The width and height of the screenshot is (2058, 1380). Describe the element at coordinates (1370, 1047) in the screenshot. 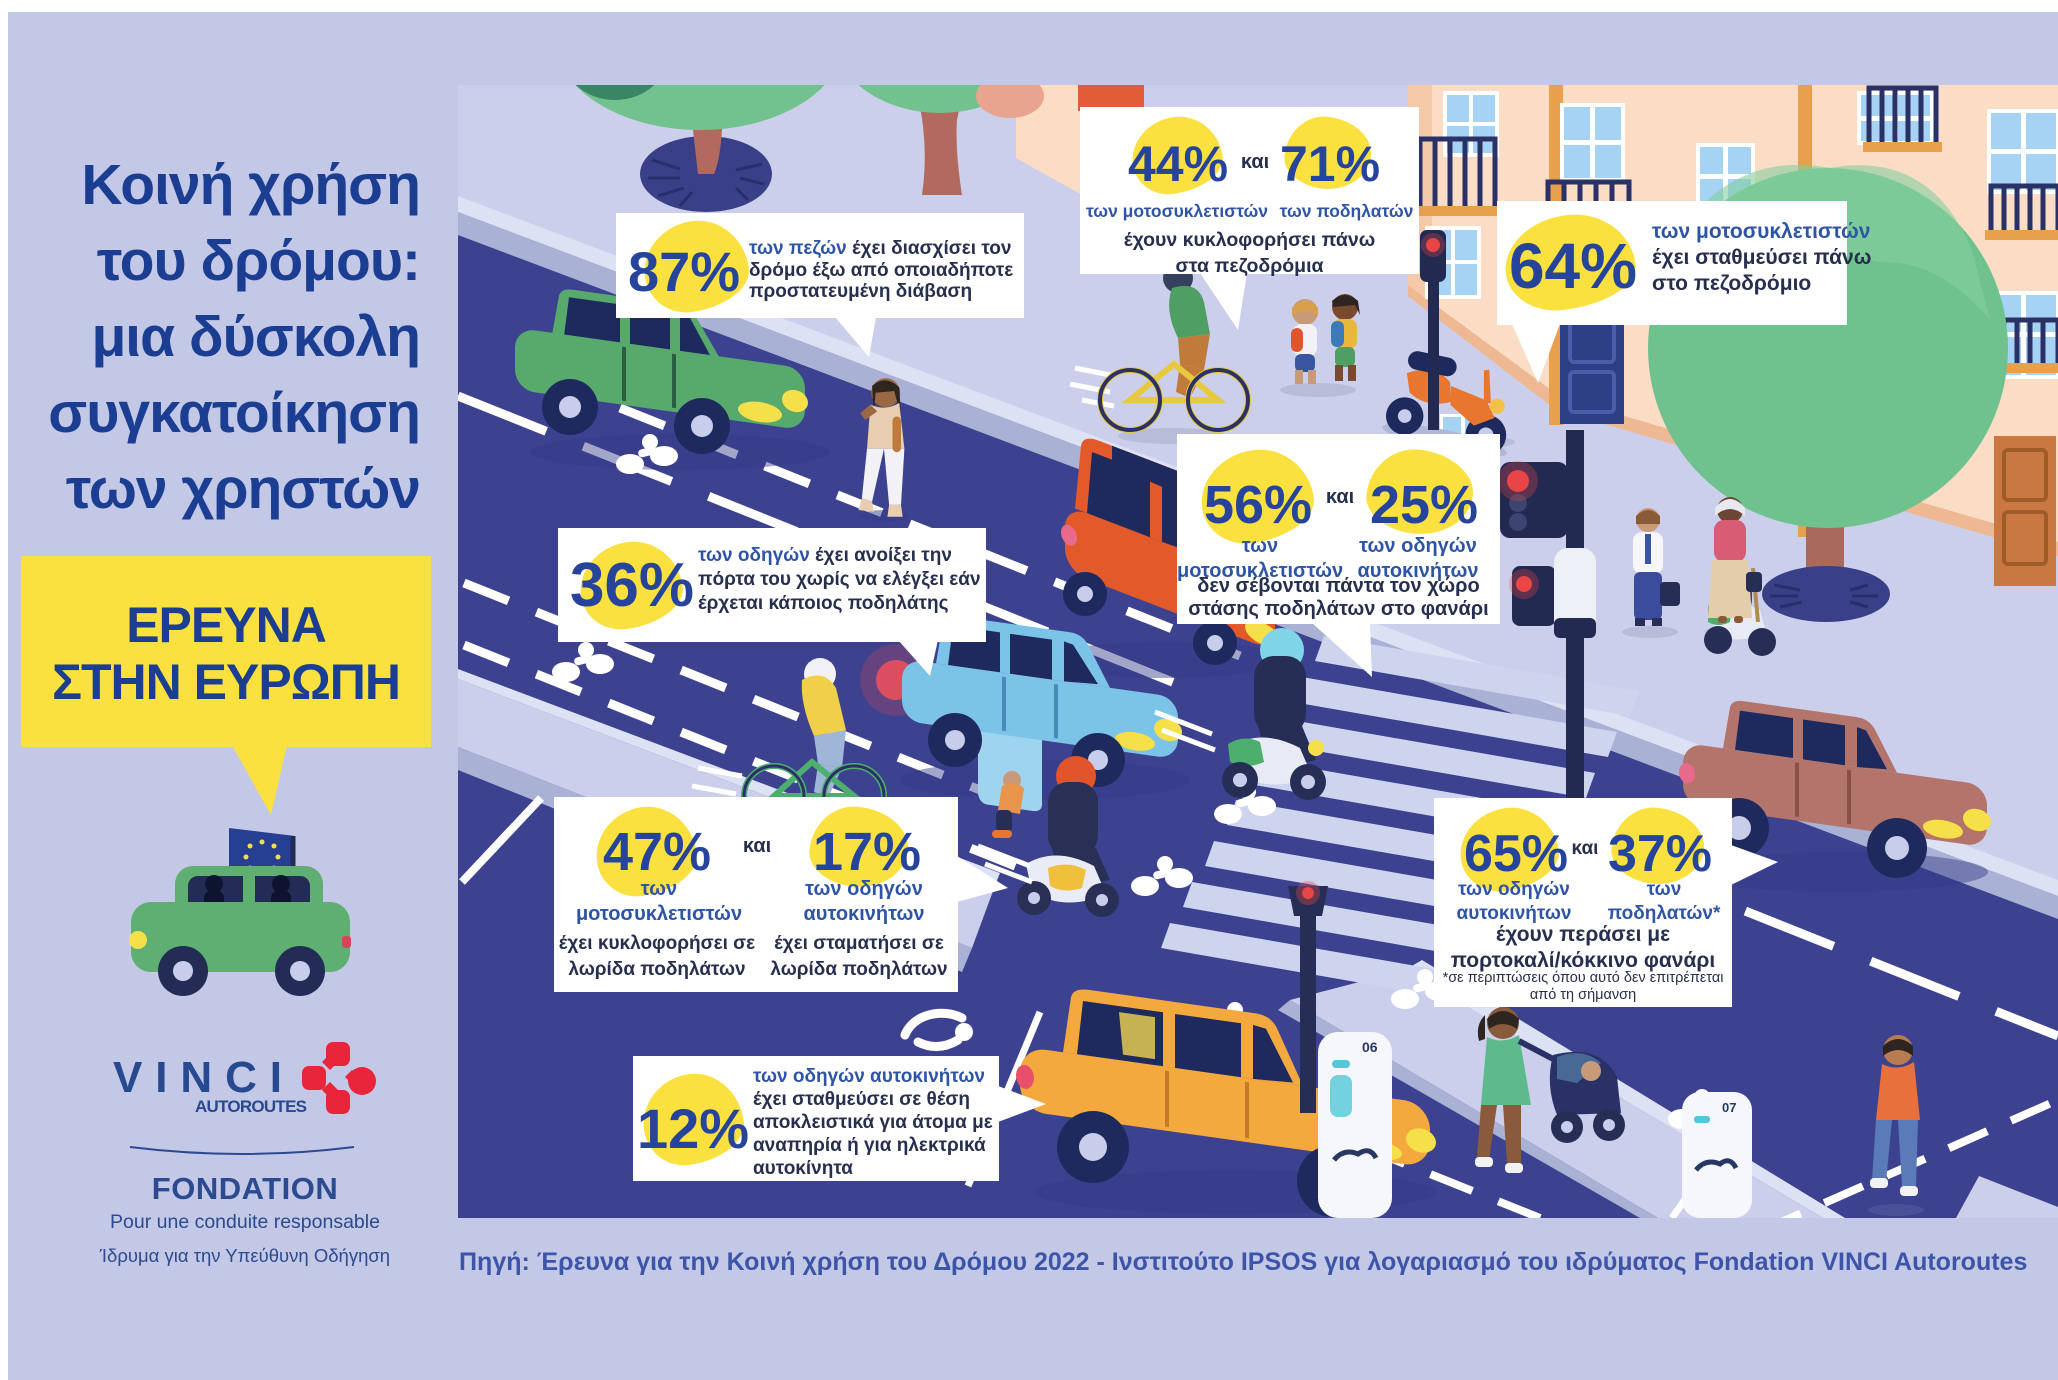

I see `svg-text: 06` at that location.